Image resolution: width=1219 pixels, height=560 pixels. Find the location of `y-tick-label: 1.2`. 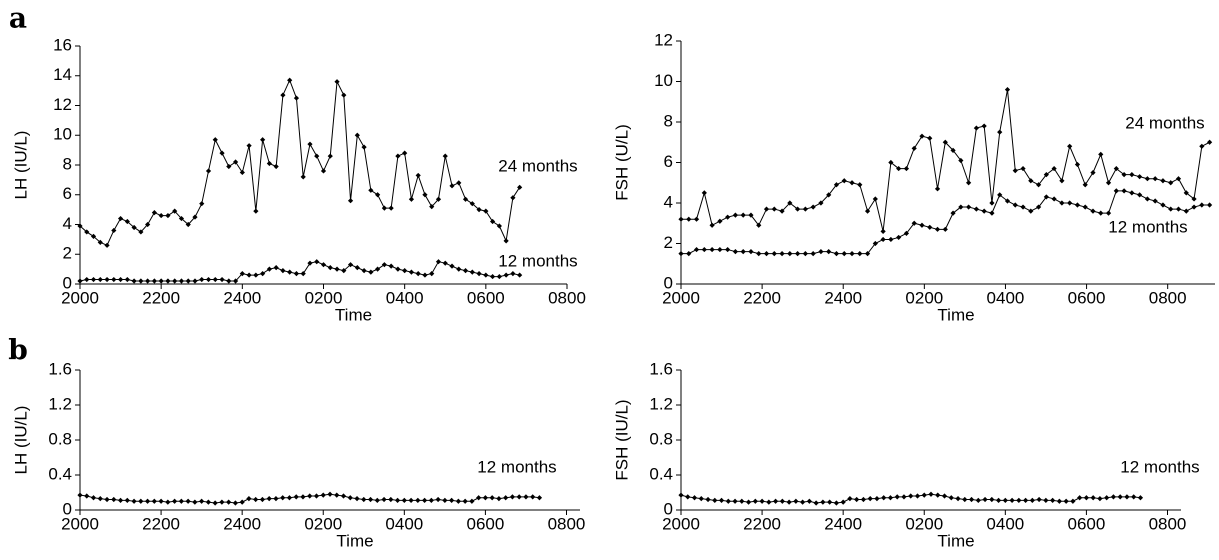

y-tick-label: 1.2 is located at coordinates (661, 403).